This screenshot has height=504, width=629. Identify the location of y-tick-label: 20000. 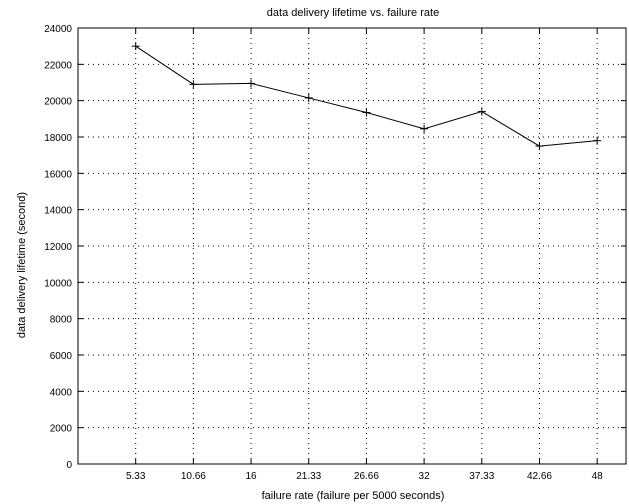
(58, 102).